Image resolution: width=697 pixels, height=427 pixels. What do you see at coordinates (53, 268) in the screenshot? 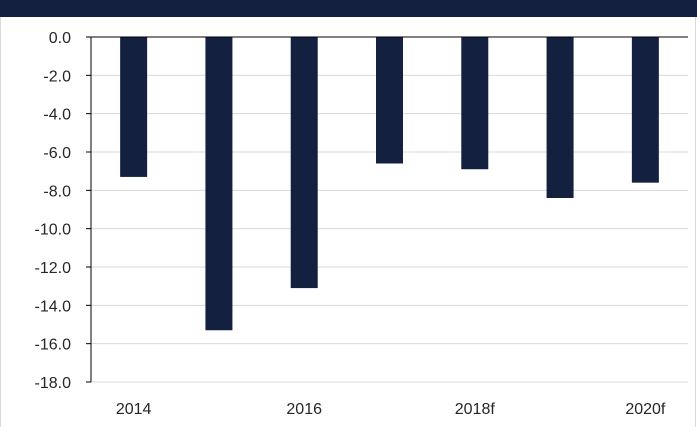
I see `y-tick-label: -12.0` at bounding box center [53, 268].